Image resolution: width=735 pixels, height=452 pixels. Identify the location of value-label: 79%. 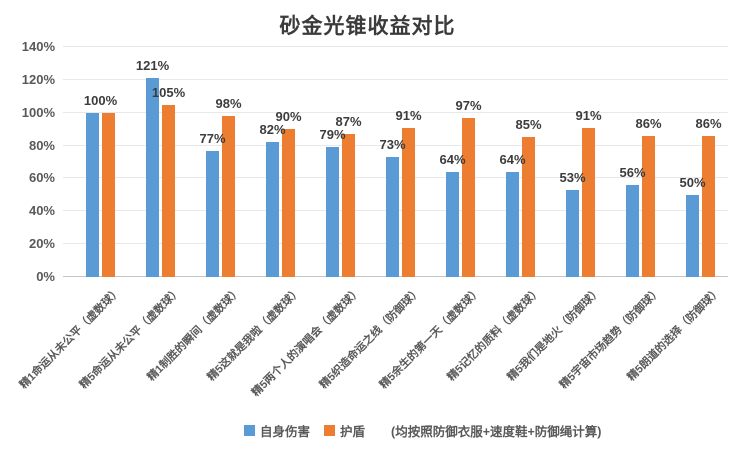
(332, 135).